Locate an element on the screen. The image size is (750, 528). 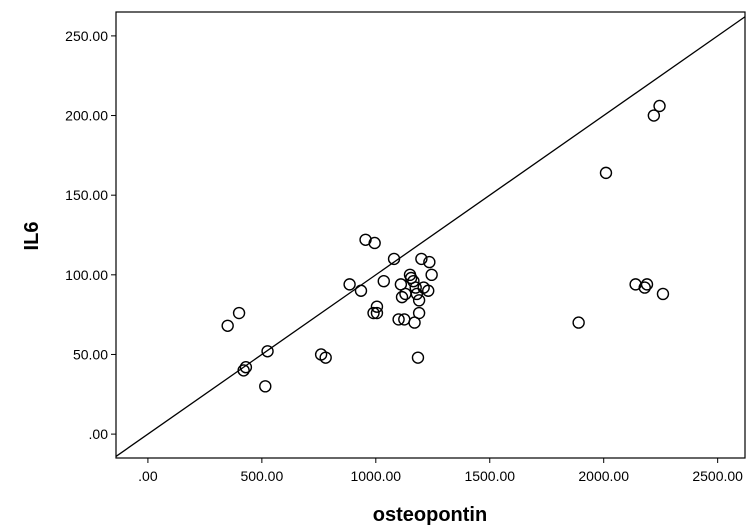
y-tick-label: 250.00 is located at coordinates (86, 36).